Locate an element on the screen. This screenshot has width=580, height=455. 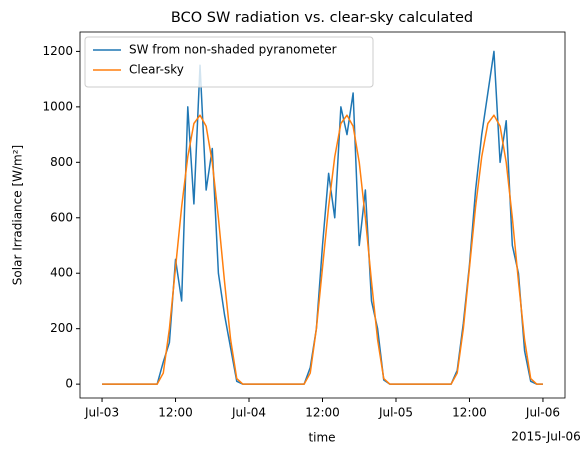
y-axis-label: Solar Irradiance [W/m²] is located at coordinates (18, 215).